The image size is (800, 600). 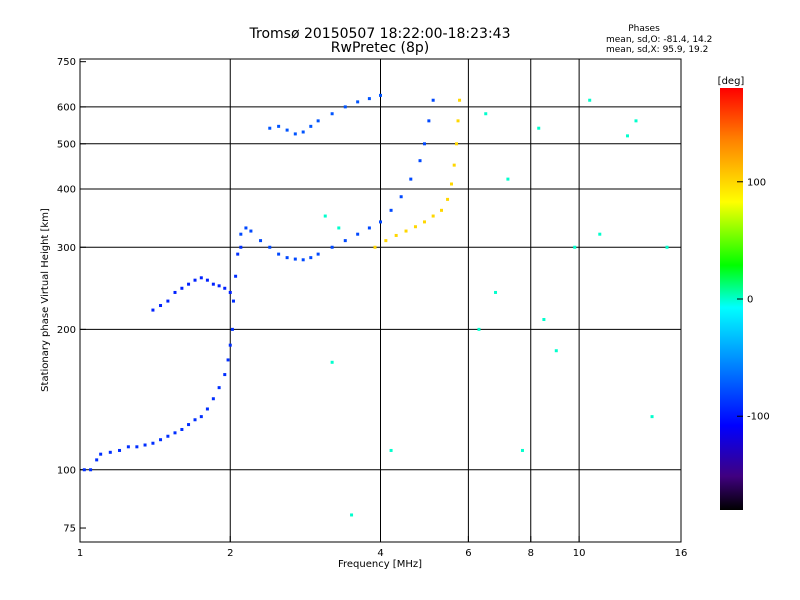 What do you see at coordinates (69, 529) in the screenshot?
I see `y-tick-label: 75` at bounding box center [69, 529].